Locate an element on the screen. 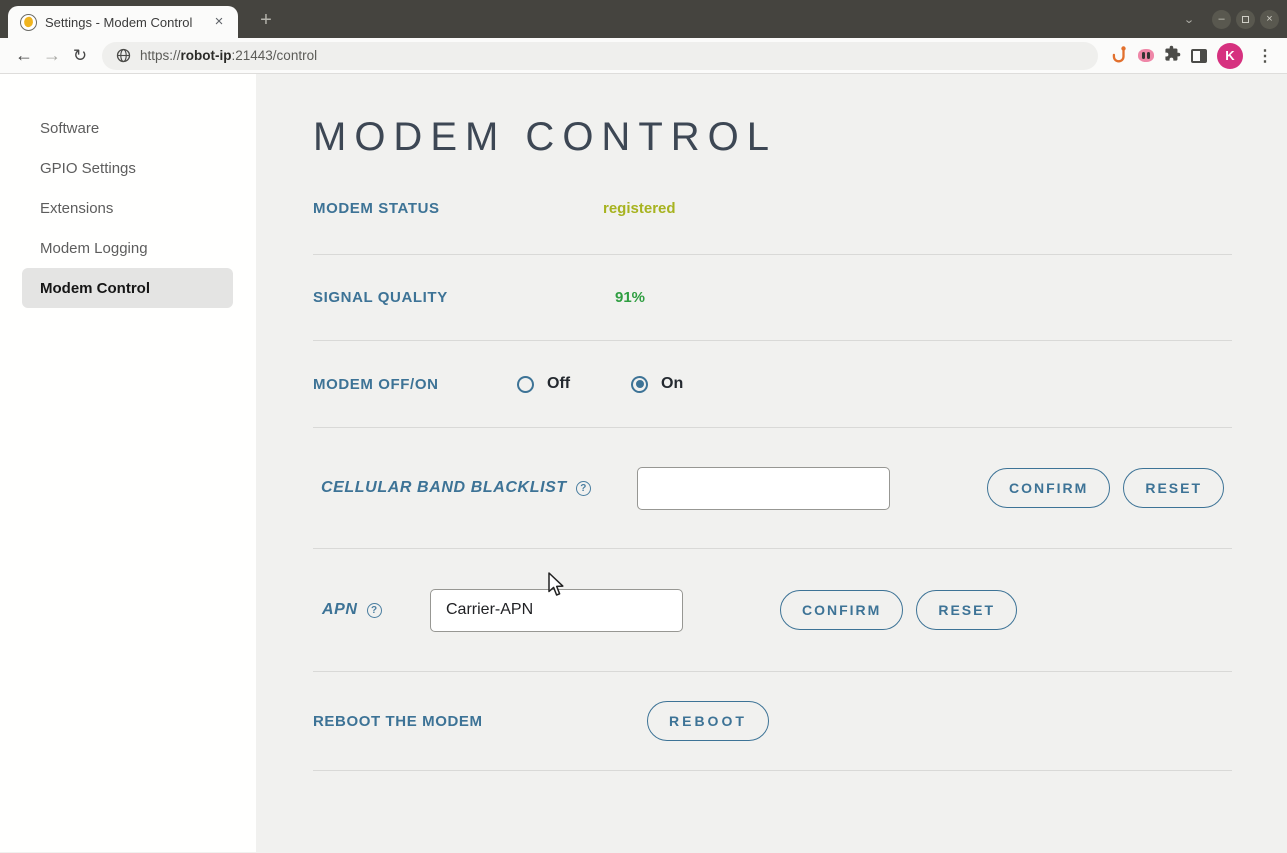 The width and height of the screenshot is (1287, 853). browser-menu-kebab-icon: ⋮ is located at coordinates (1265, 56).